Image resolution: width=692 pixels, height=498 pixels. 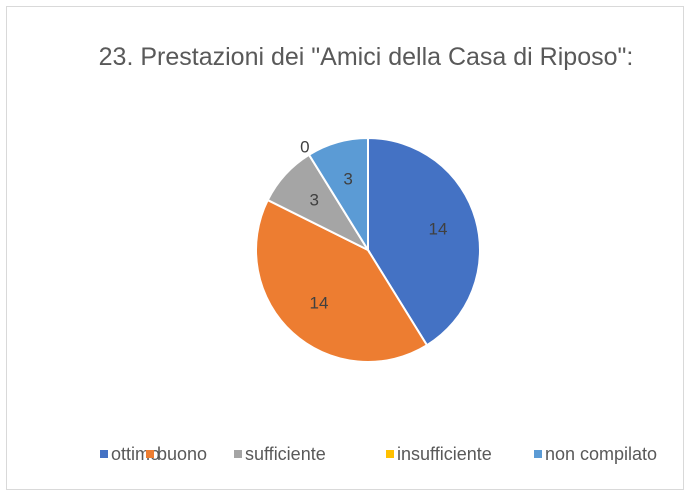 What do you see at coordinates (601, 454) in the screenshot?
I see `legend-label: non compilato` at bounding box center [601, 454].